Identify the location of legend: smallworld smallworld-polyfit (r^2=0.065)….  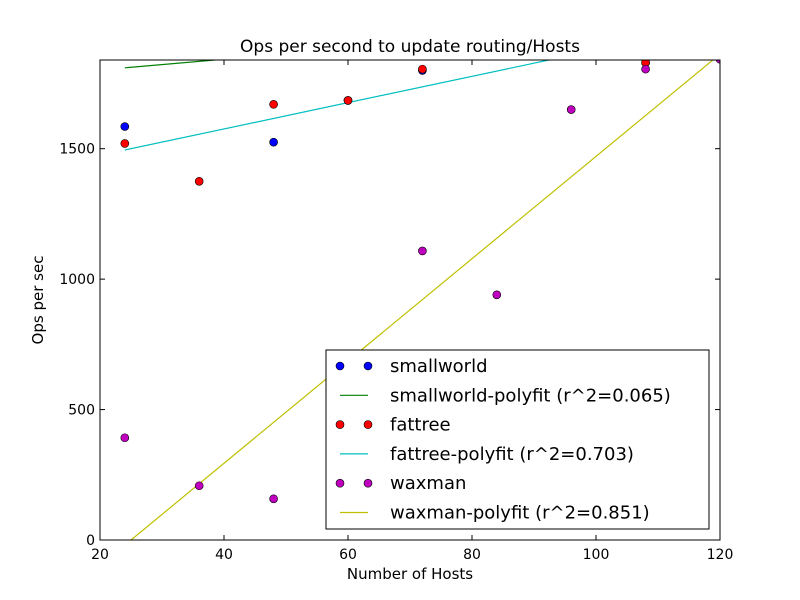
(517, 439).